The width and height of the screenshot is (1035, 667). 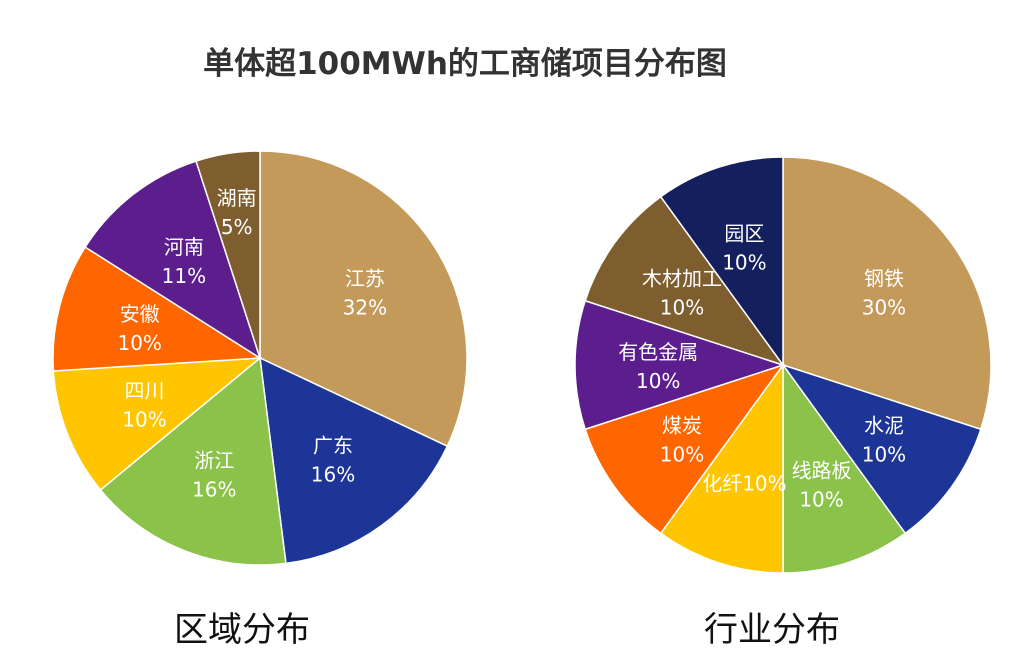 I want to click on slice-label: 木材加工, so click(x=682, y=279).